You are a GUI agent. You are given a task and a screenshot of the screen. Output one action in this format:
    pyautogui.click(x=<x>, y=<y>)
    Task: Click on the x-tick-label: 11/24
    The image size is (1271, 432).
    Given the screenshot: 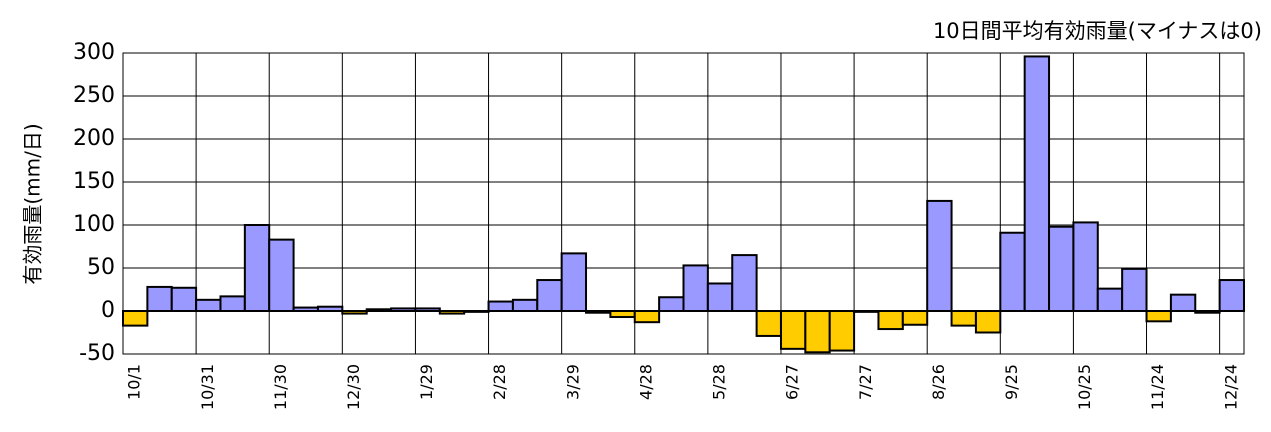 What is the action you would take?
    pyautogui.click(x=1157, y=387)
    